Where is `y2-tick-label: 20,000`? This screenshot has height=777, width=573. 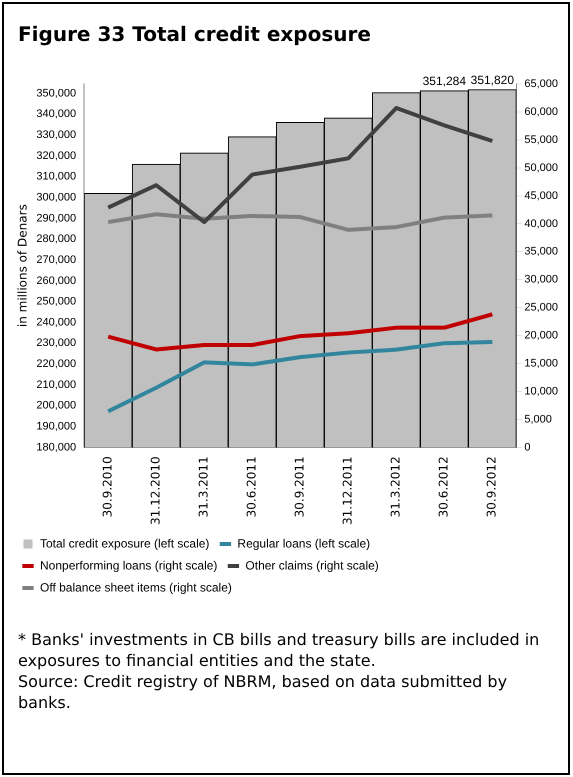
y2-tick-label: 20,000 is located at coordinates (541, 336).